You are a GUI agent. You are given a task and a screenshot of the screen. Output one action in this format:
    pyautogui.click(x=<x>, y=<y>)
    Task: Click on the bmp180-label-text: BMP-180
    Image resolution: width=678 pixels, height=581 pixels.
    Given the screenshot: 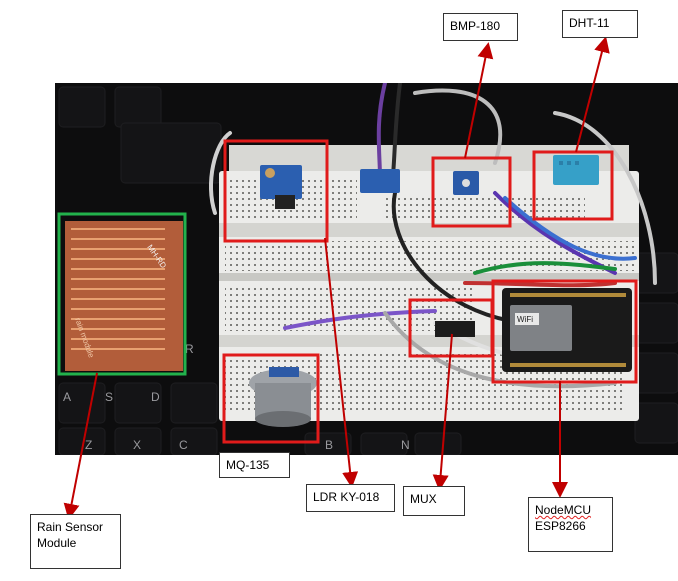 What is the action you would take?
    pyautogui.click(x=475, y=26)
    